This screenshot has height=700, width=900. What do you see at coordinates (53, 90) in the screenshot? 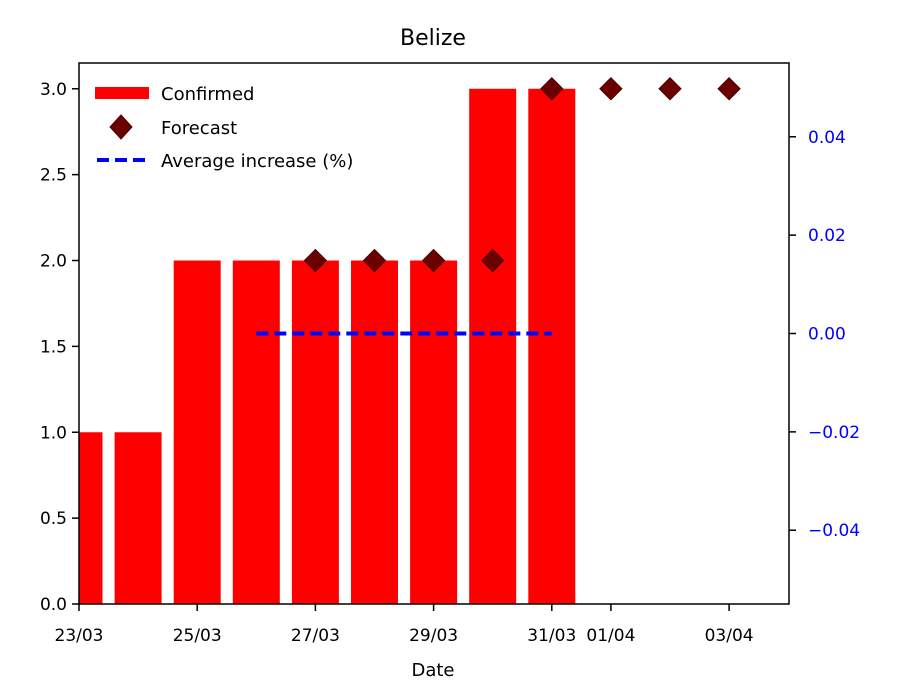
I see `y-tick-label: 3.0` at bounding box center [53, 90].